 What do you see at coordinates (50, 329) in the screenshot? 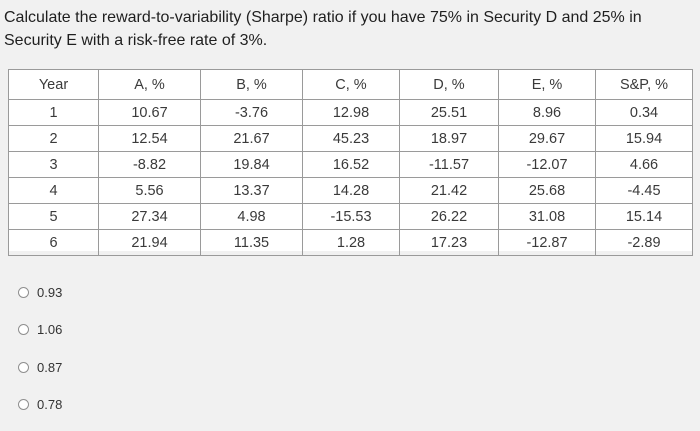
I see `option-label: 1.06` at bounding box center [50, 329].